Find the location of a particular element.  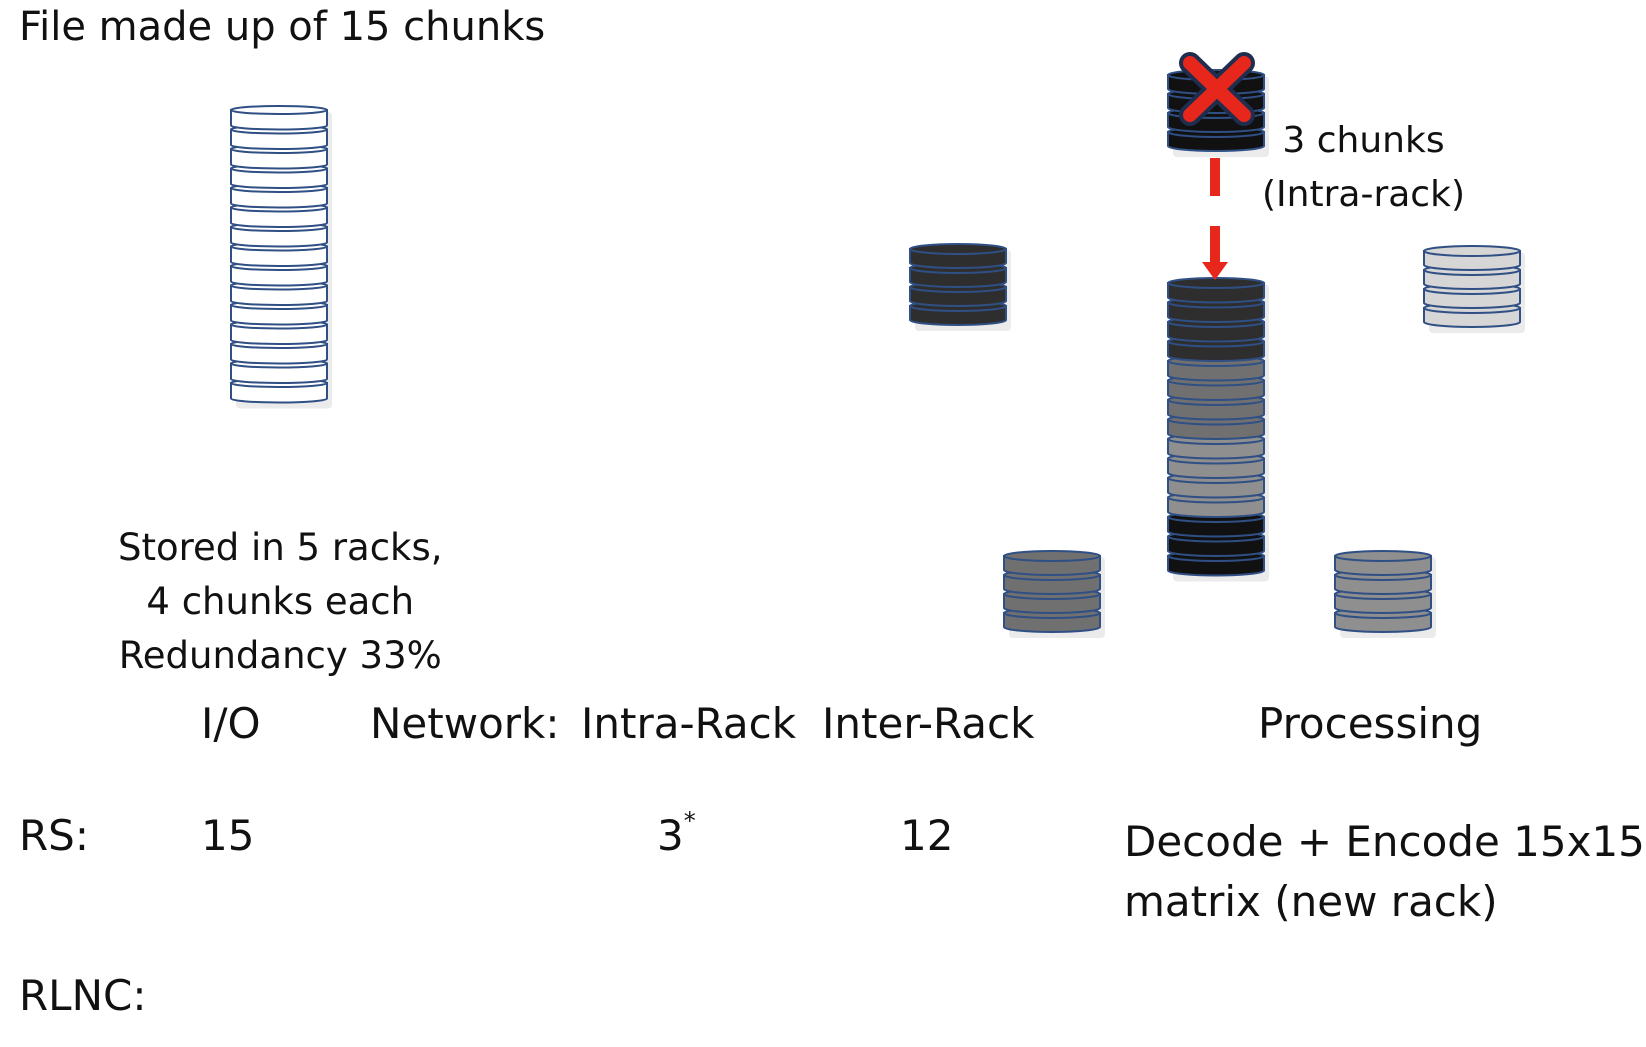

rack-stack-gray is located at coordinates (1054, 594).